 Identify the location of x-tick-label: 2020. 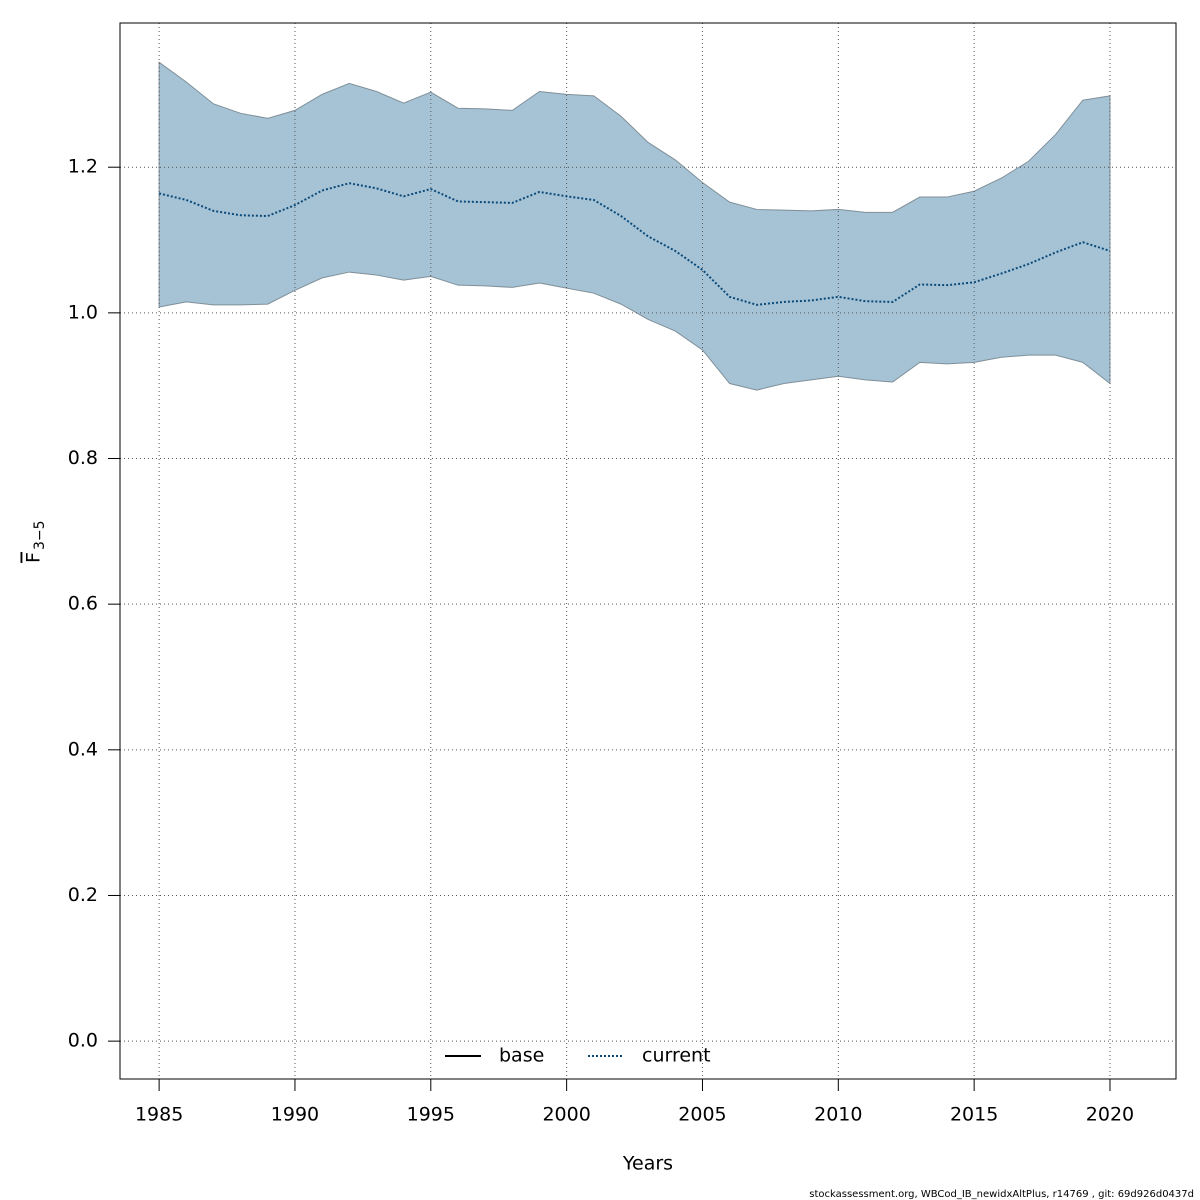
(1110, 1115).